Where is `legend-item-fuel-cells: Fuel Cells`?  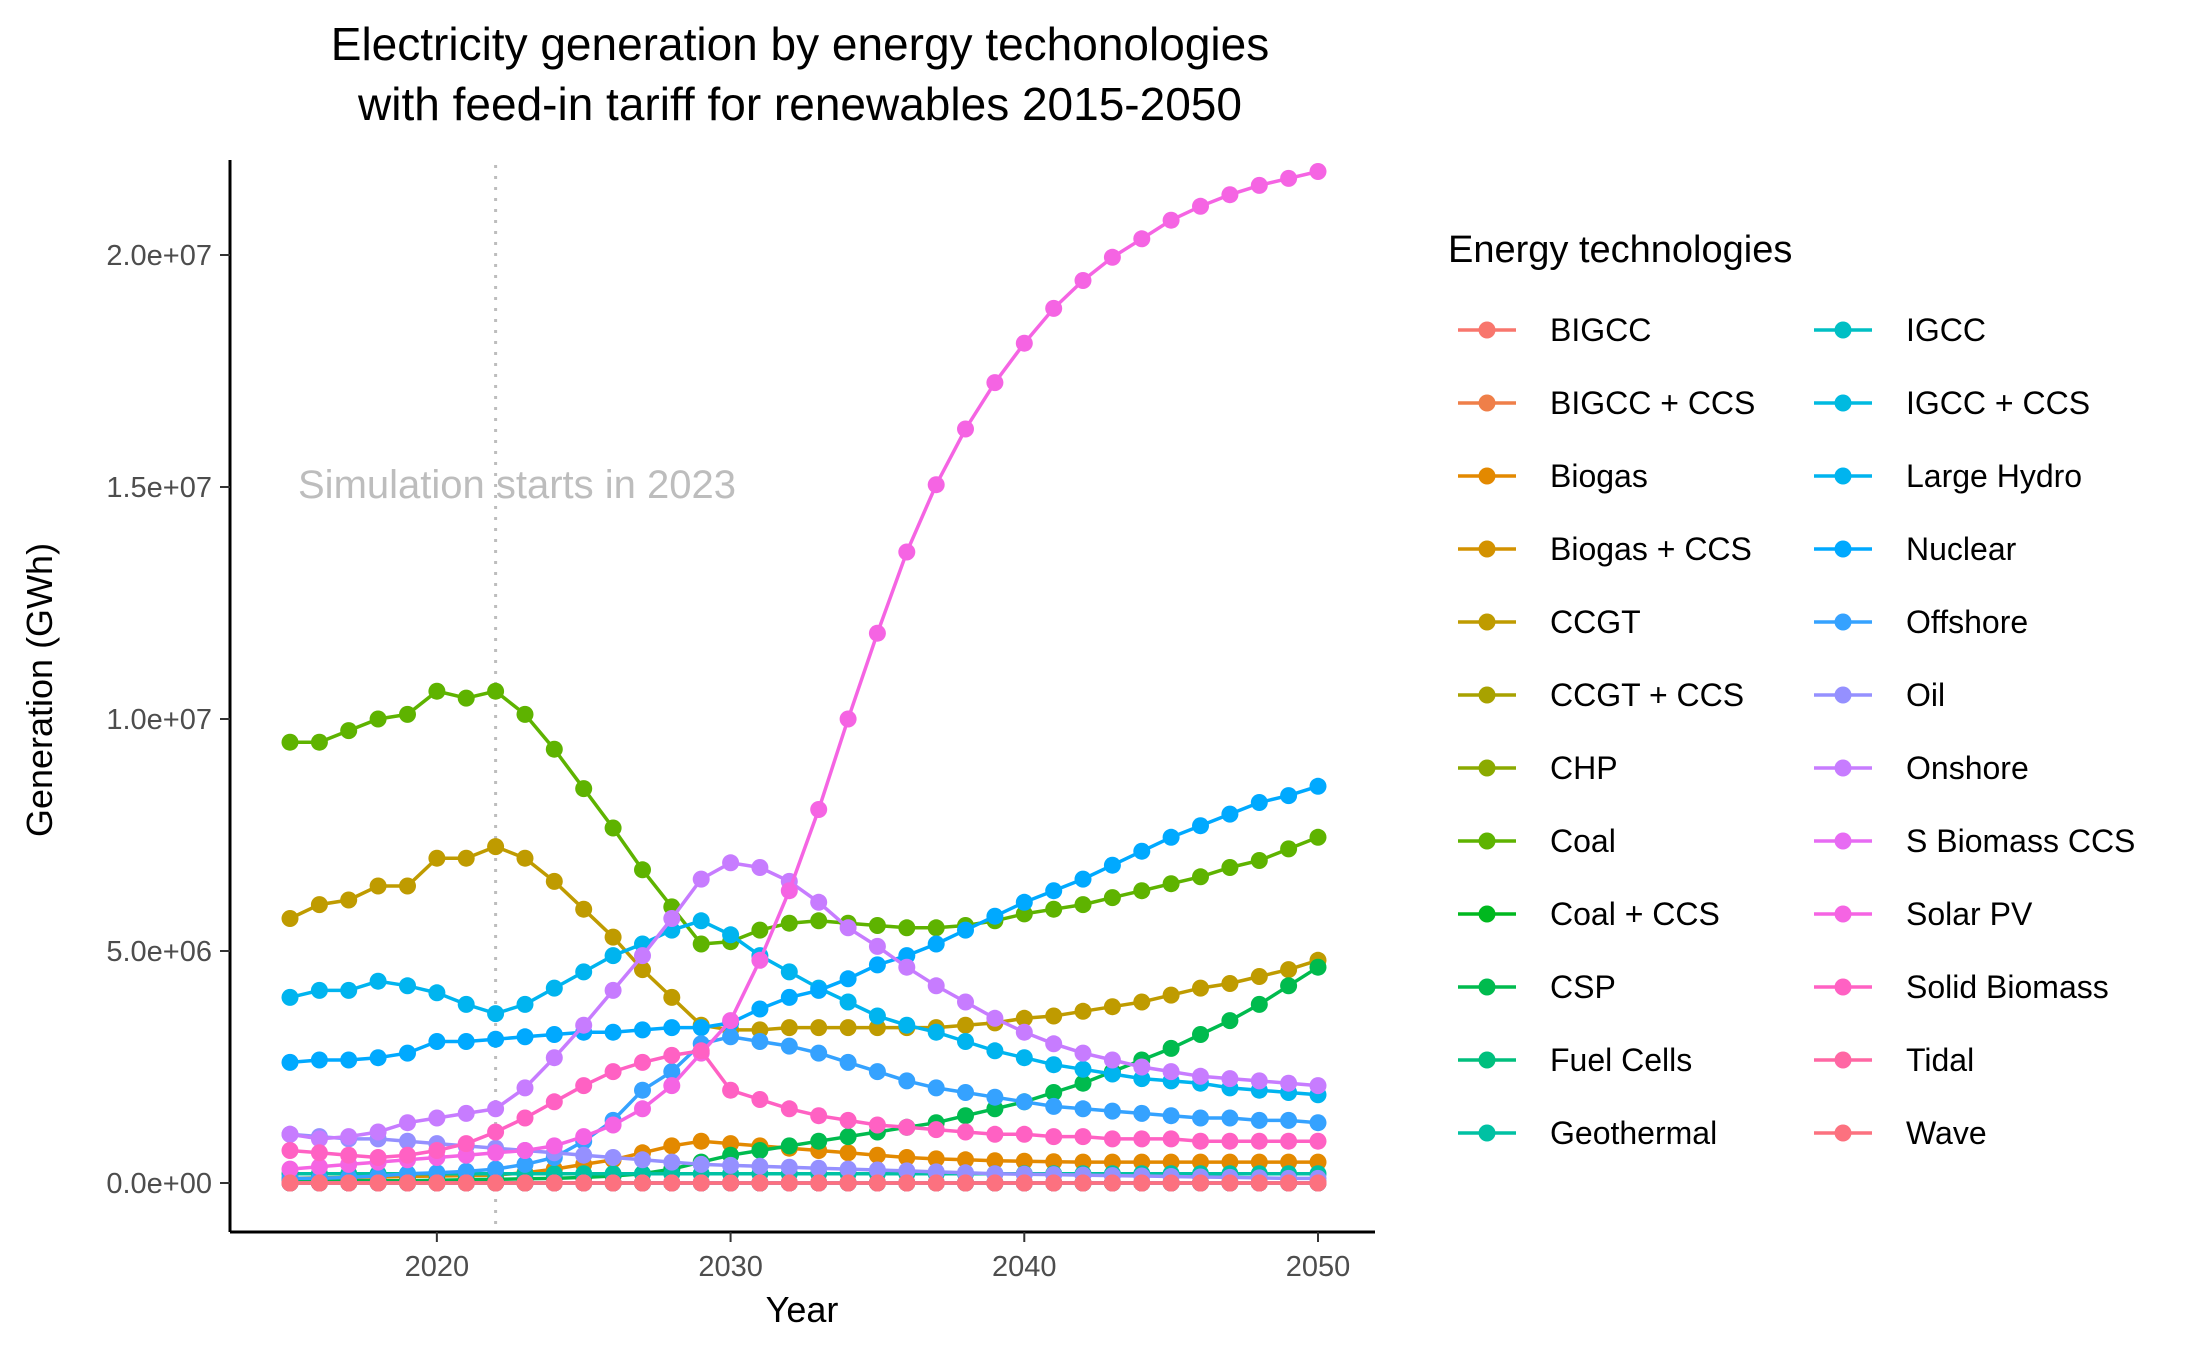
legend-item-fuel-cells: Fuel Cells is located at coordinates (1575, 1060).